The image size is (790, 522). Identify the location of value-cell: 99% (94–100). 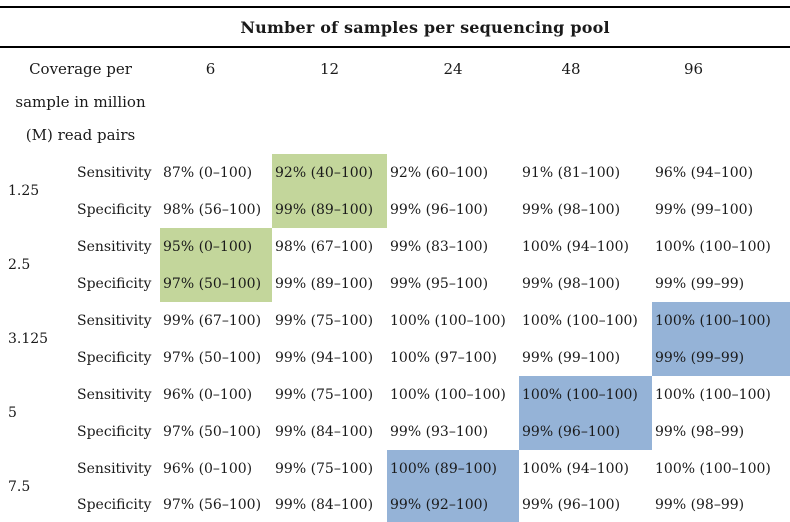
(324, 357).